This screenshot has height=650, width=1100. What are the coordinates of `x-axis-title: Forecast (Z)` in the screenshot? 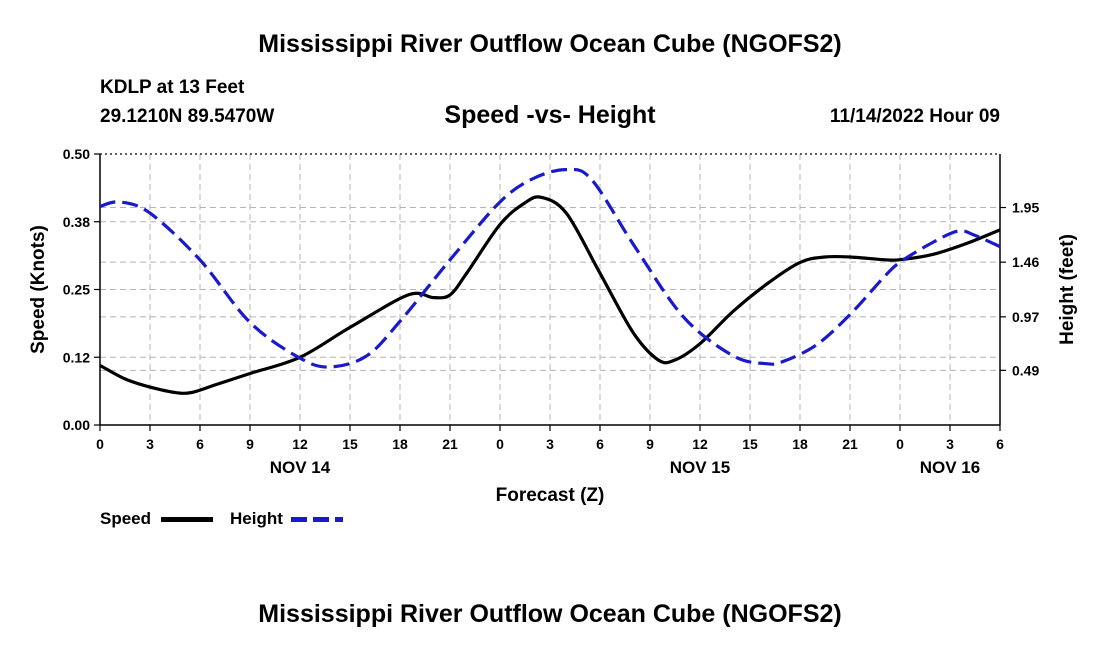 It's located at (550, 495).